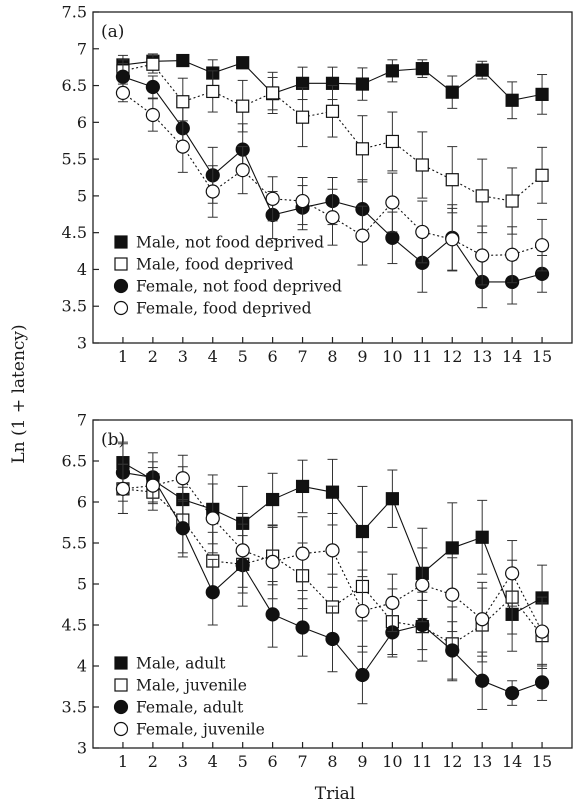 The image size is (579, 808). Describe the element at coordinates (200, 730) in the screenshot. I see `legend-entry: Female, juvenile` at that location.